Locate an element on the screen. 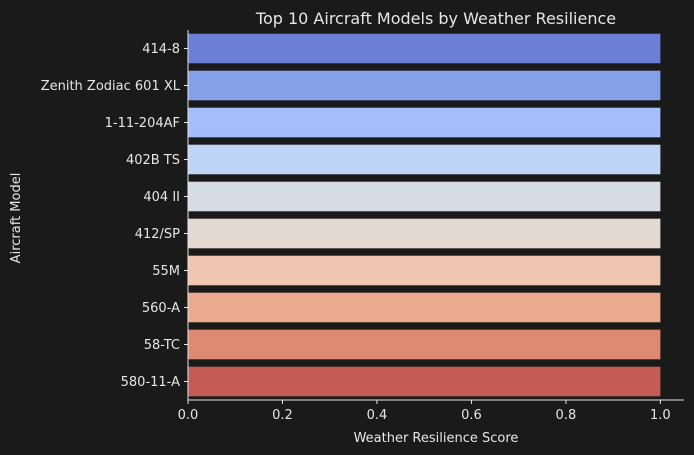  y-tick-label: 58-TC is located at coordinates (162, 345).